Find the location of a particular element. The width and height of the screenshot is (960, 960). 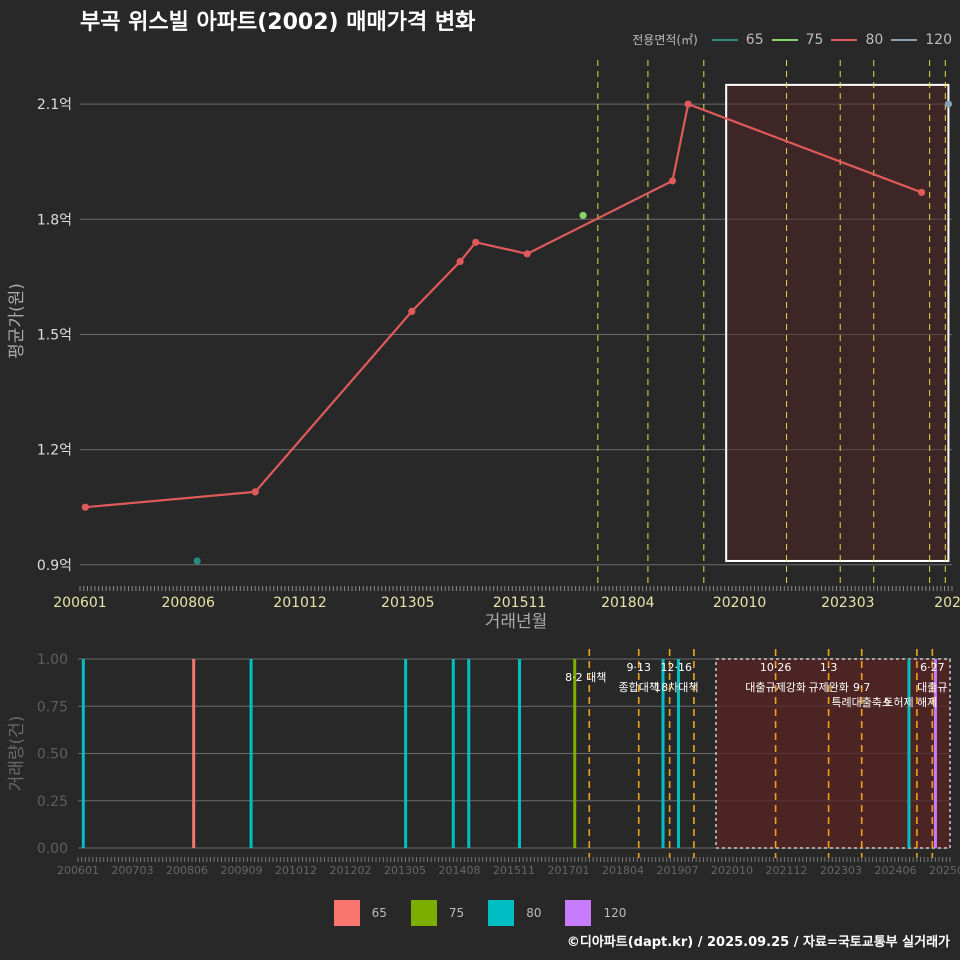

policy-annotation: 특례대출축소 is located at coordinates (861, 702).